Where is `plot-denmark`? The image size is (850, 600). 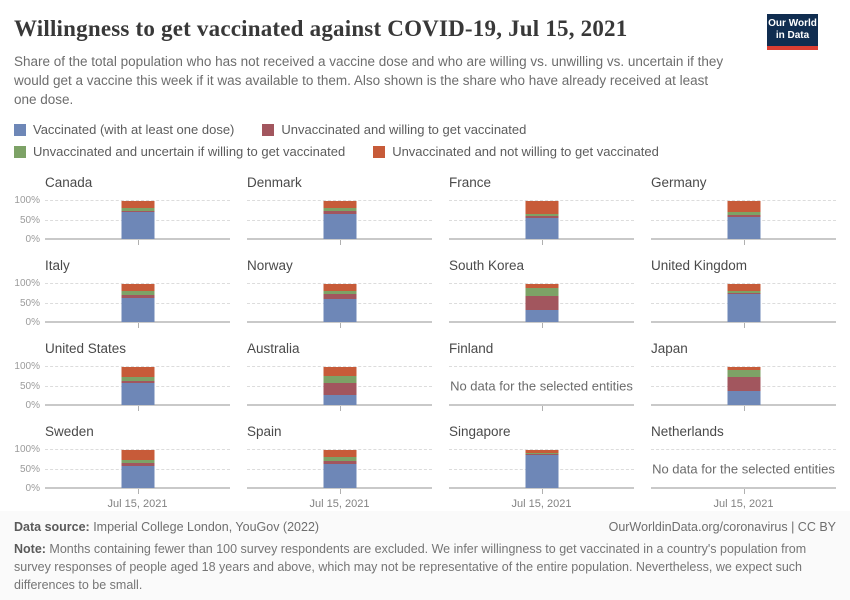 plot-denmark is located at coordinates (339, 223).